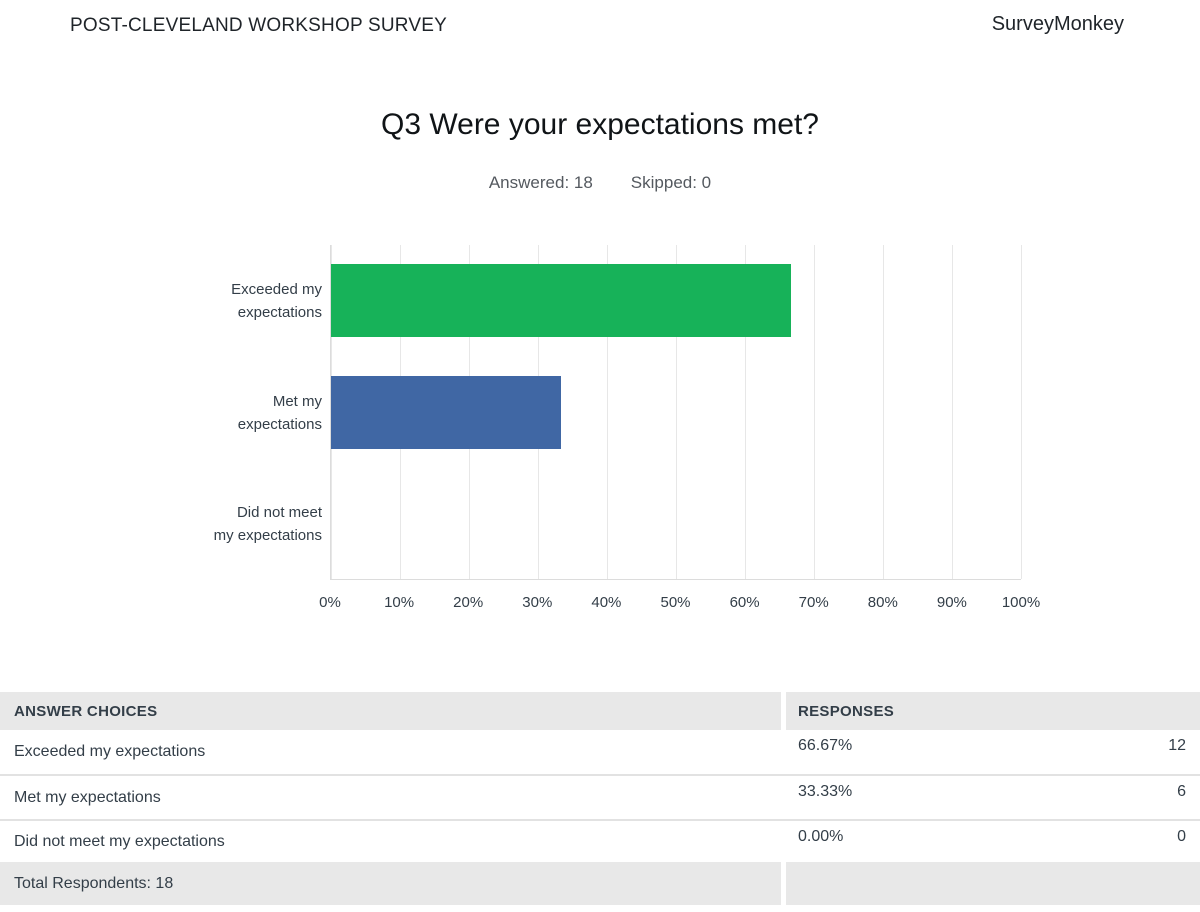 The image size is (1200, 912). What do you see at coordinates (825, 745) in the screenshot?
I see `response-percent: 66.67%` at bounding box center [825, 745].